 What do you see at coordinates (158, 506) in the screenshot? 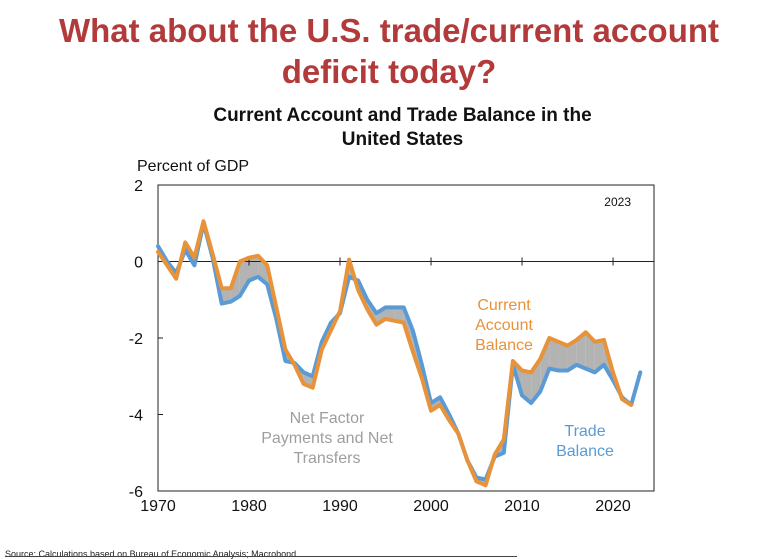
I see `x-tick-label: 1970` at bounding box center [158, 506].